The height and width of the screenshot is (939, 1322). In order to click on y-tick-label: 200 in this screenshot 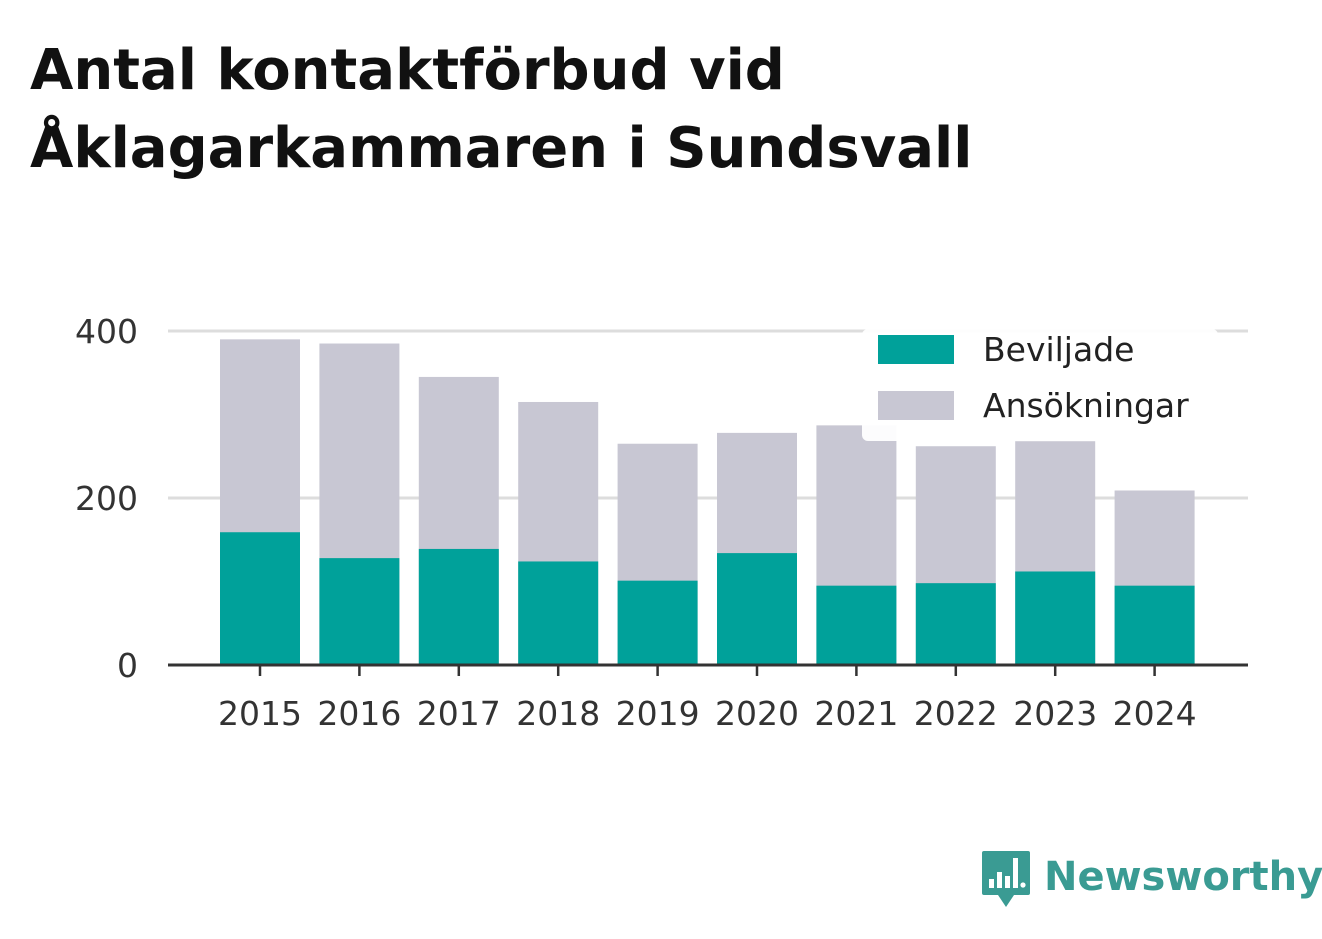, I will do `click(106, 498)`.